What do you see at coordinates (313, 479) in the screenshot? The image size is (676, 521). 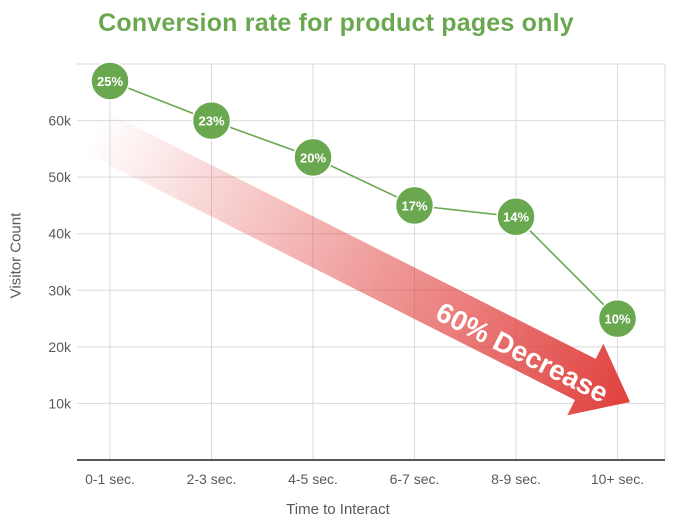 I see `x-tick-label: 4-5 sec.` at bounding box center [313, 479].